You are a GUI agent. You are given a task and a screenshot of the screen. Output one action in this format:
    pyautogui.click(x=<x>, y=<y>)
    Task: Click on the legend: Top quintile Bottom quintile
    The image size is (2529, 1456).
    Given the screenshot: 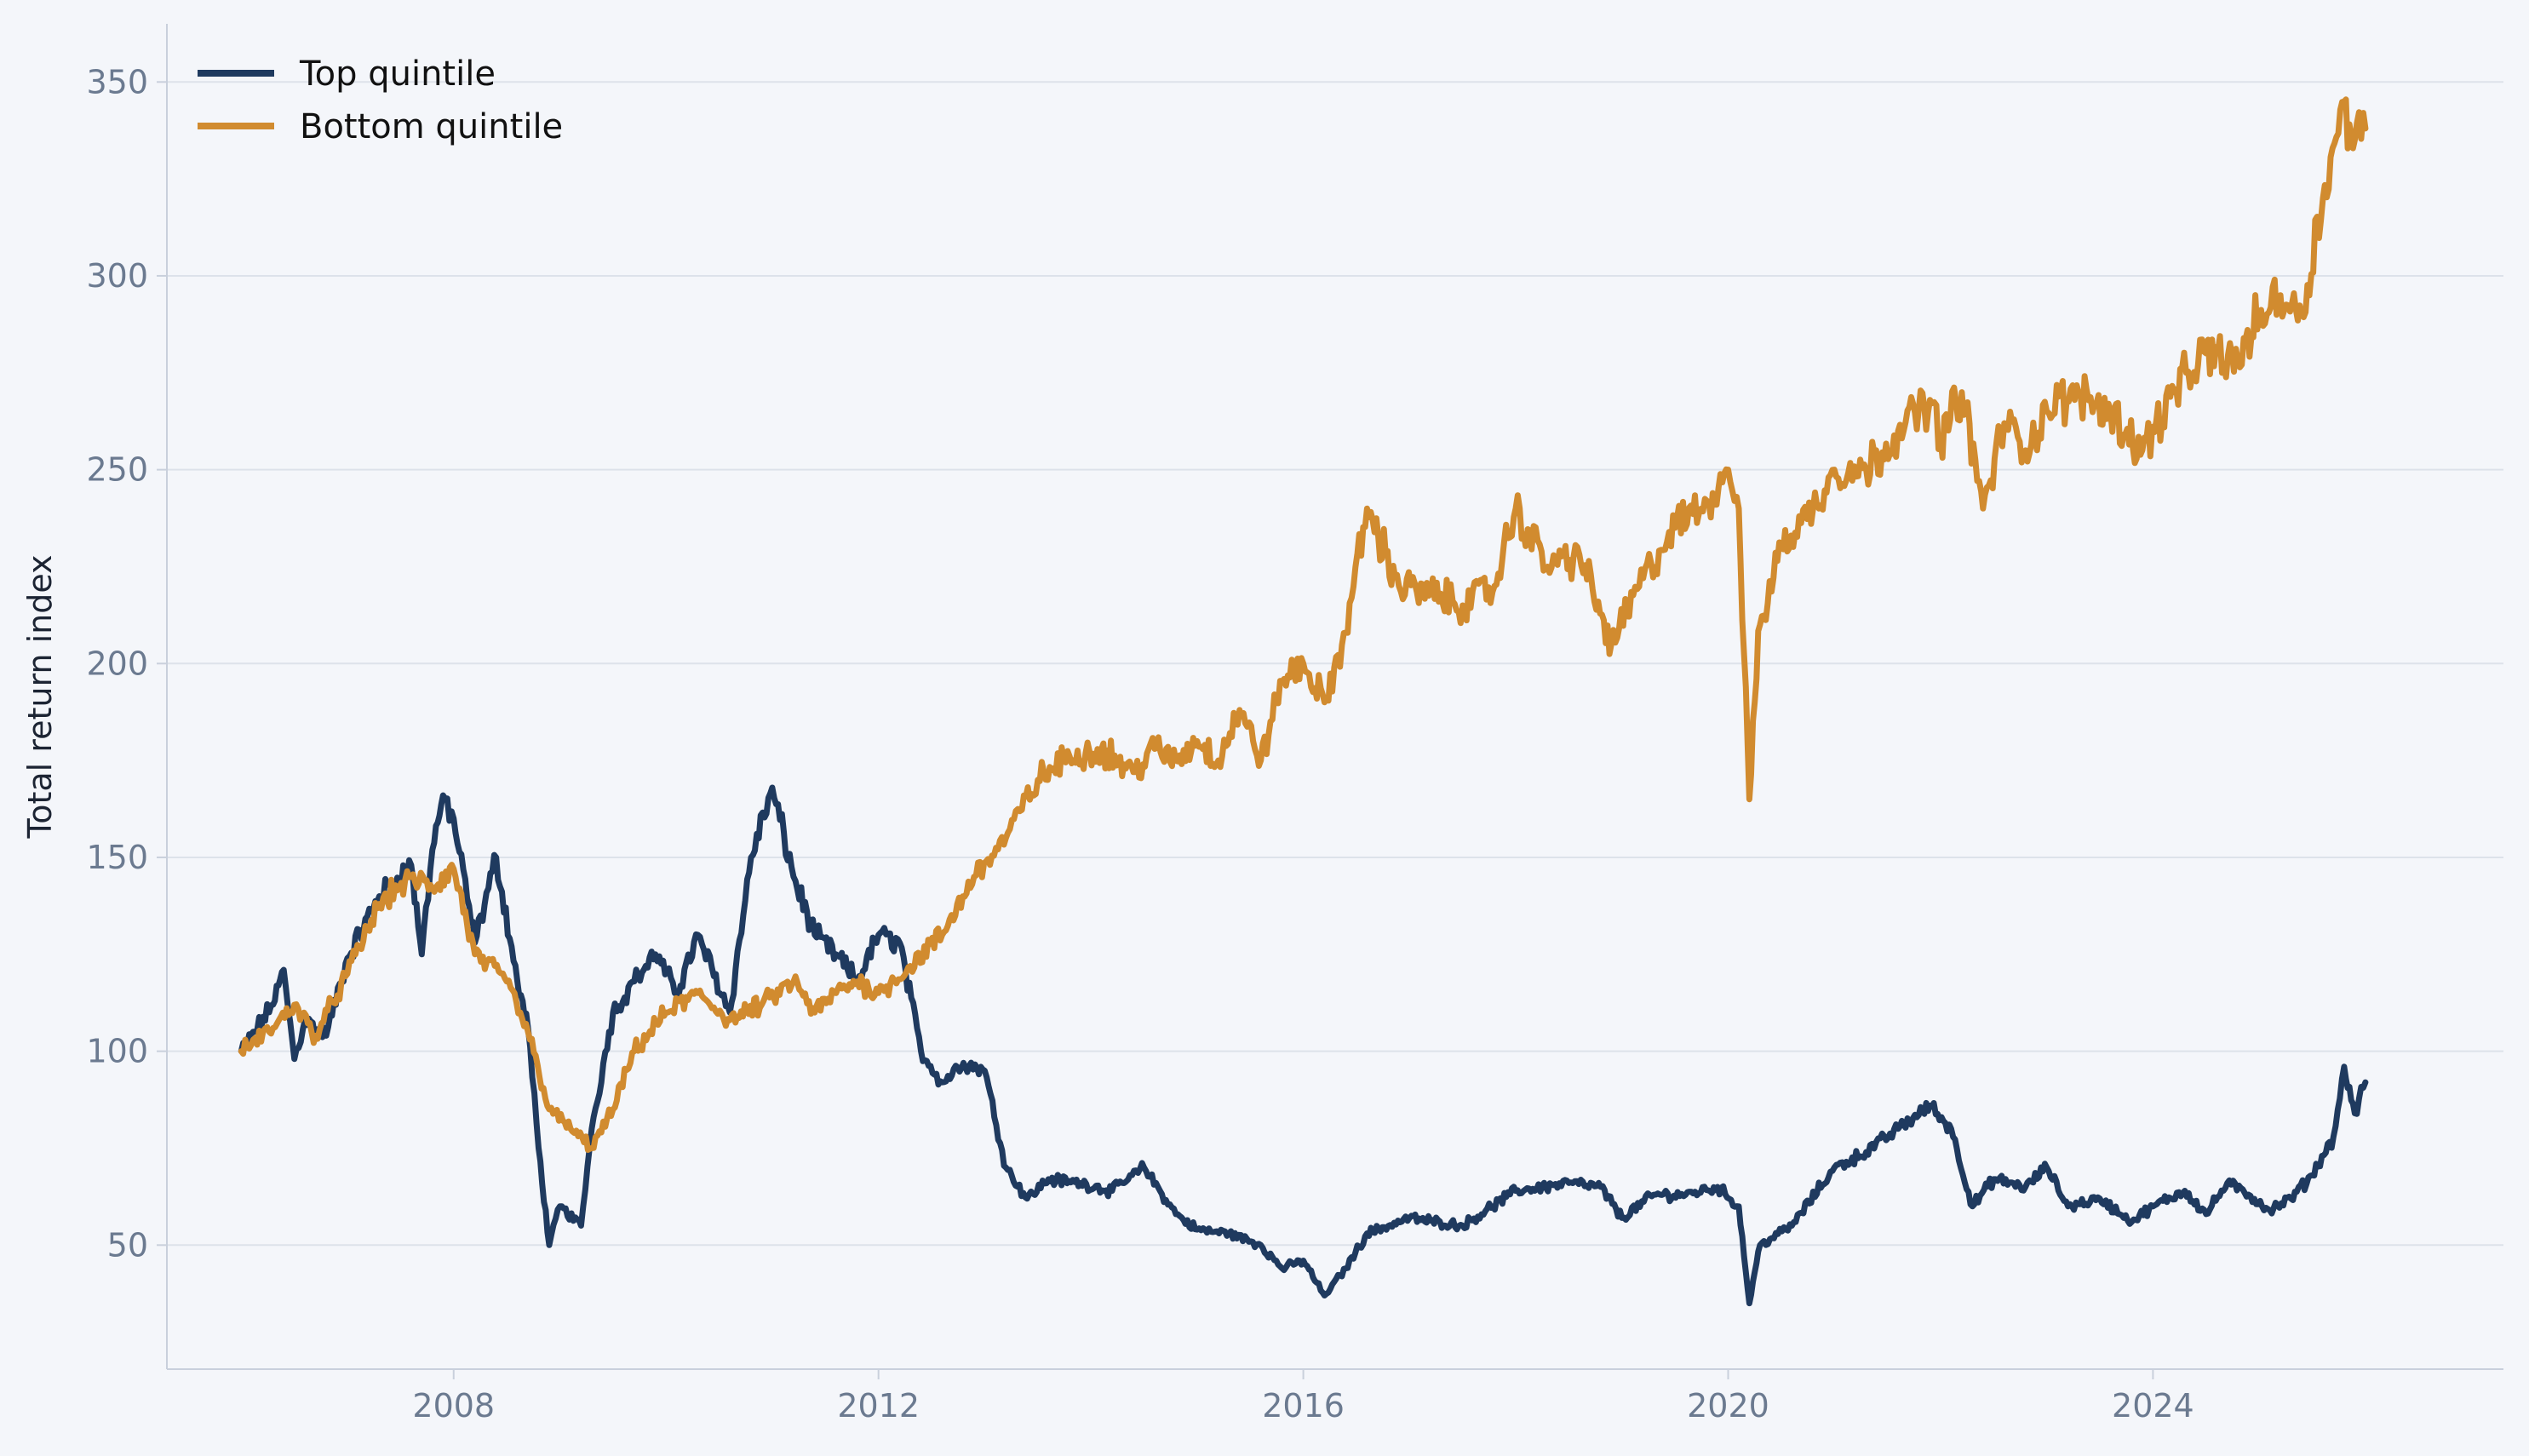 What is the action you would take?
    pyautogui.click(x=380, y=100)
    